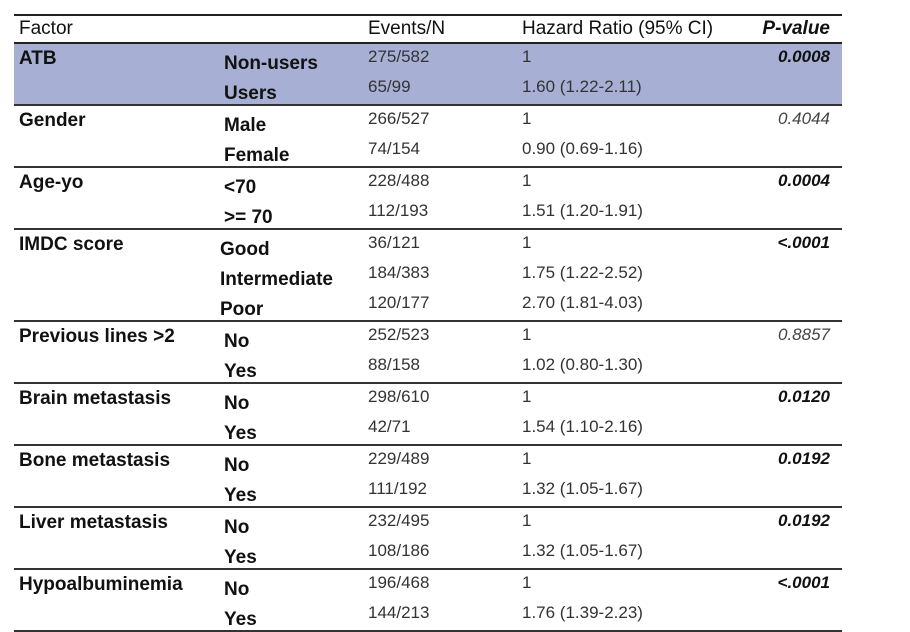 The height and width of the screenshot is (632, 910). What do you see at coordinates (804, 56) in the screenshot?
I see `p-value-cell: 0.0008` at bounding box center [804, 56].